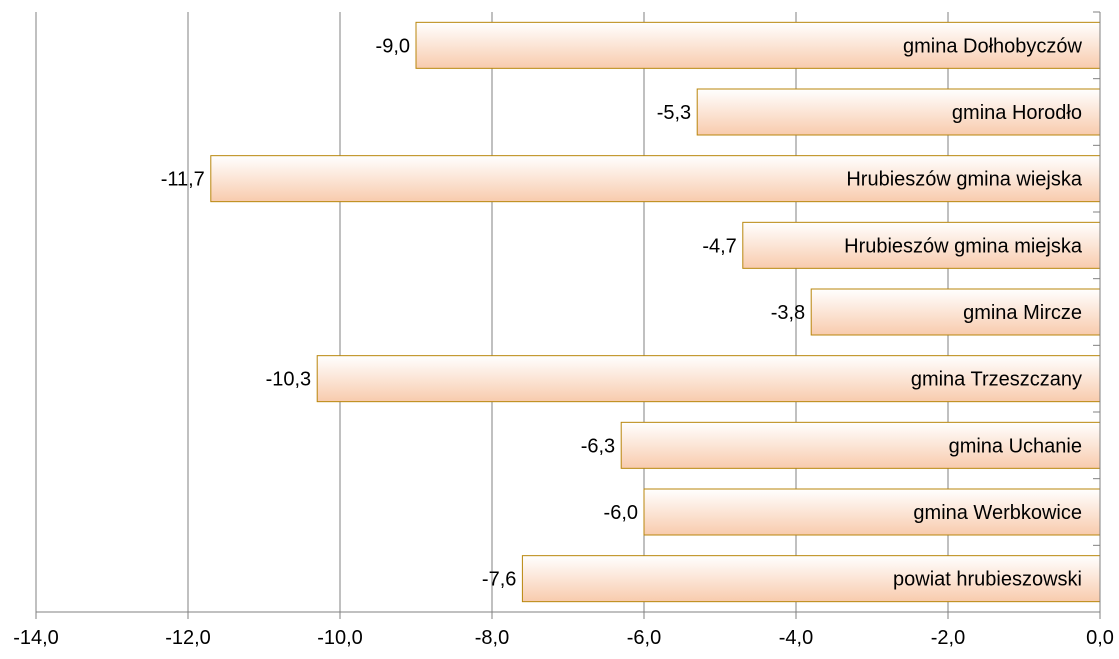 The height and width of the screenshot is (659, 1119). Describe the element at coordinates (598, 446) in the screenshot. I see `data-label: -6,3` at that location.